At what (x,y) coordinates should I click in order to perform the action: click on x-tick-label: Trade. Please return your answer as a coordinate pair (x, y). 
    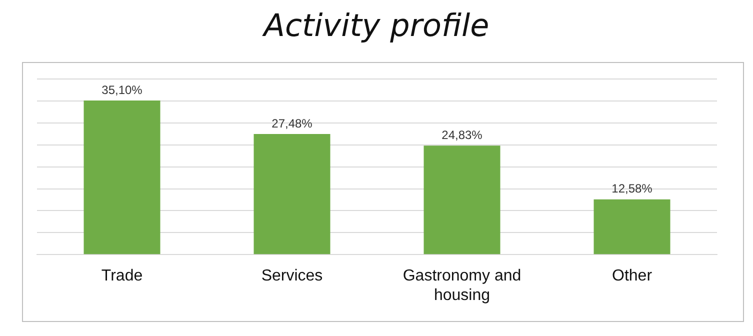
    Looking at the image, I should click on (122, 276).